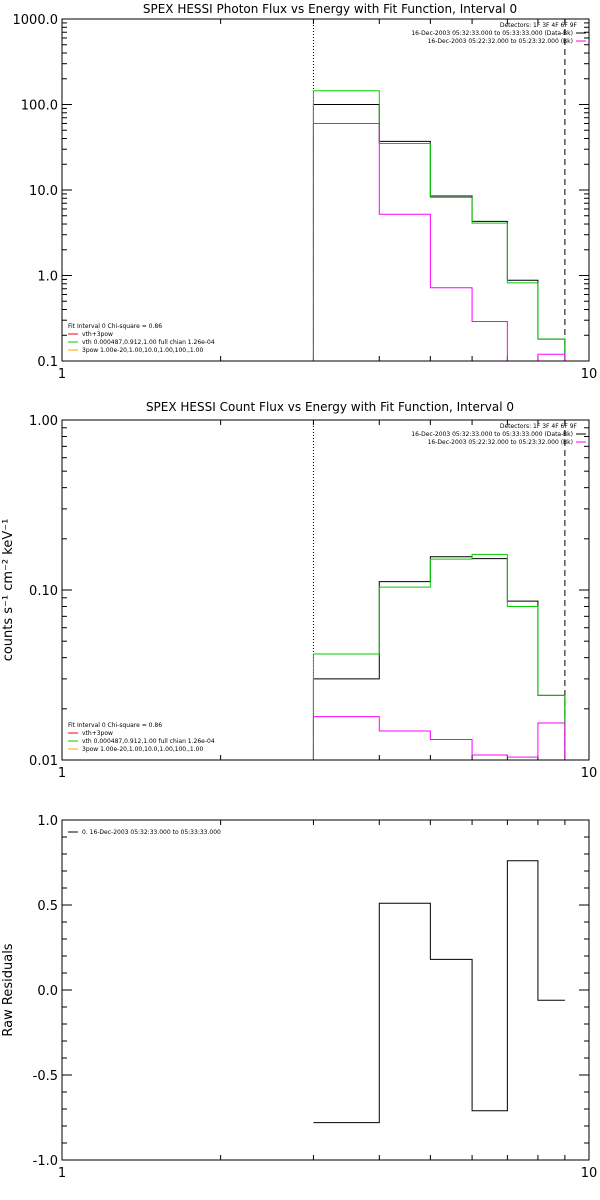 This screenshot has height=1200, width=600. I want to click on photon-flux-y-tick-label: 1000.0, so click(36, 20).